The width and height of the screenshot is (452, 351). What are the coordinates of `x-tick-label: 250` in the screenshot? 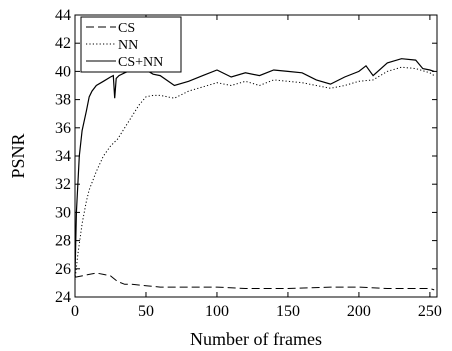 It's located at (430, 311).